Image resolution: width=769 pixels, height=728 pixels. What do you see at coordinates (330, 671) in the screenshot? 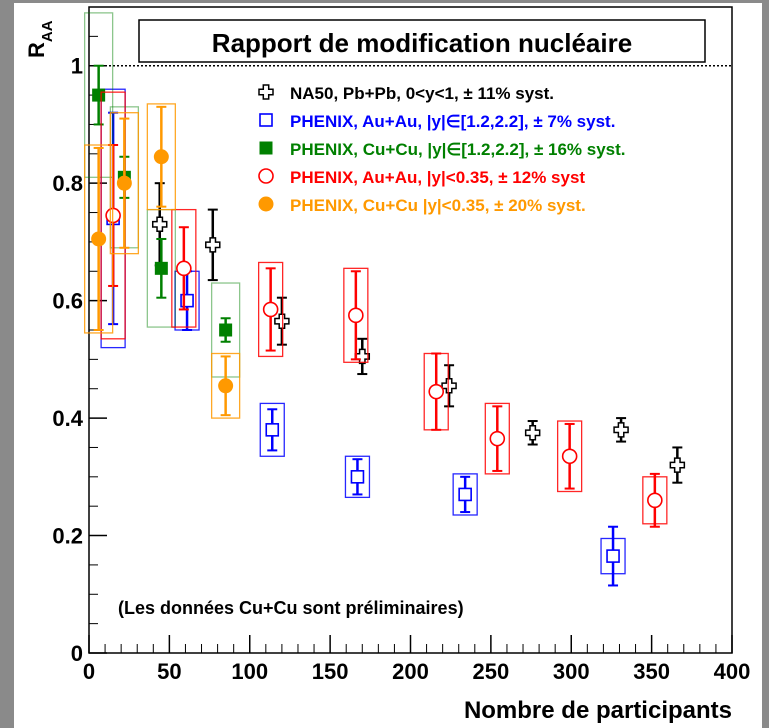
I see `x-tick-label: 150` at bounding box center [330, 671].